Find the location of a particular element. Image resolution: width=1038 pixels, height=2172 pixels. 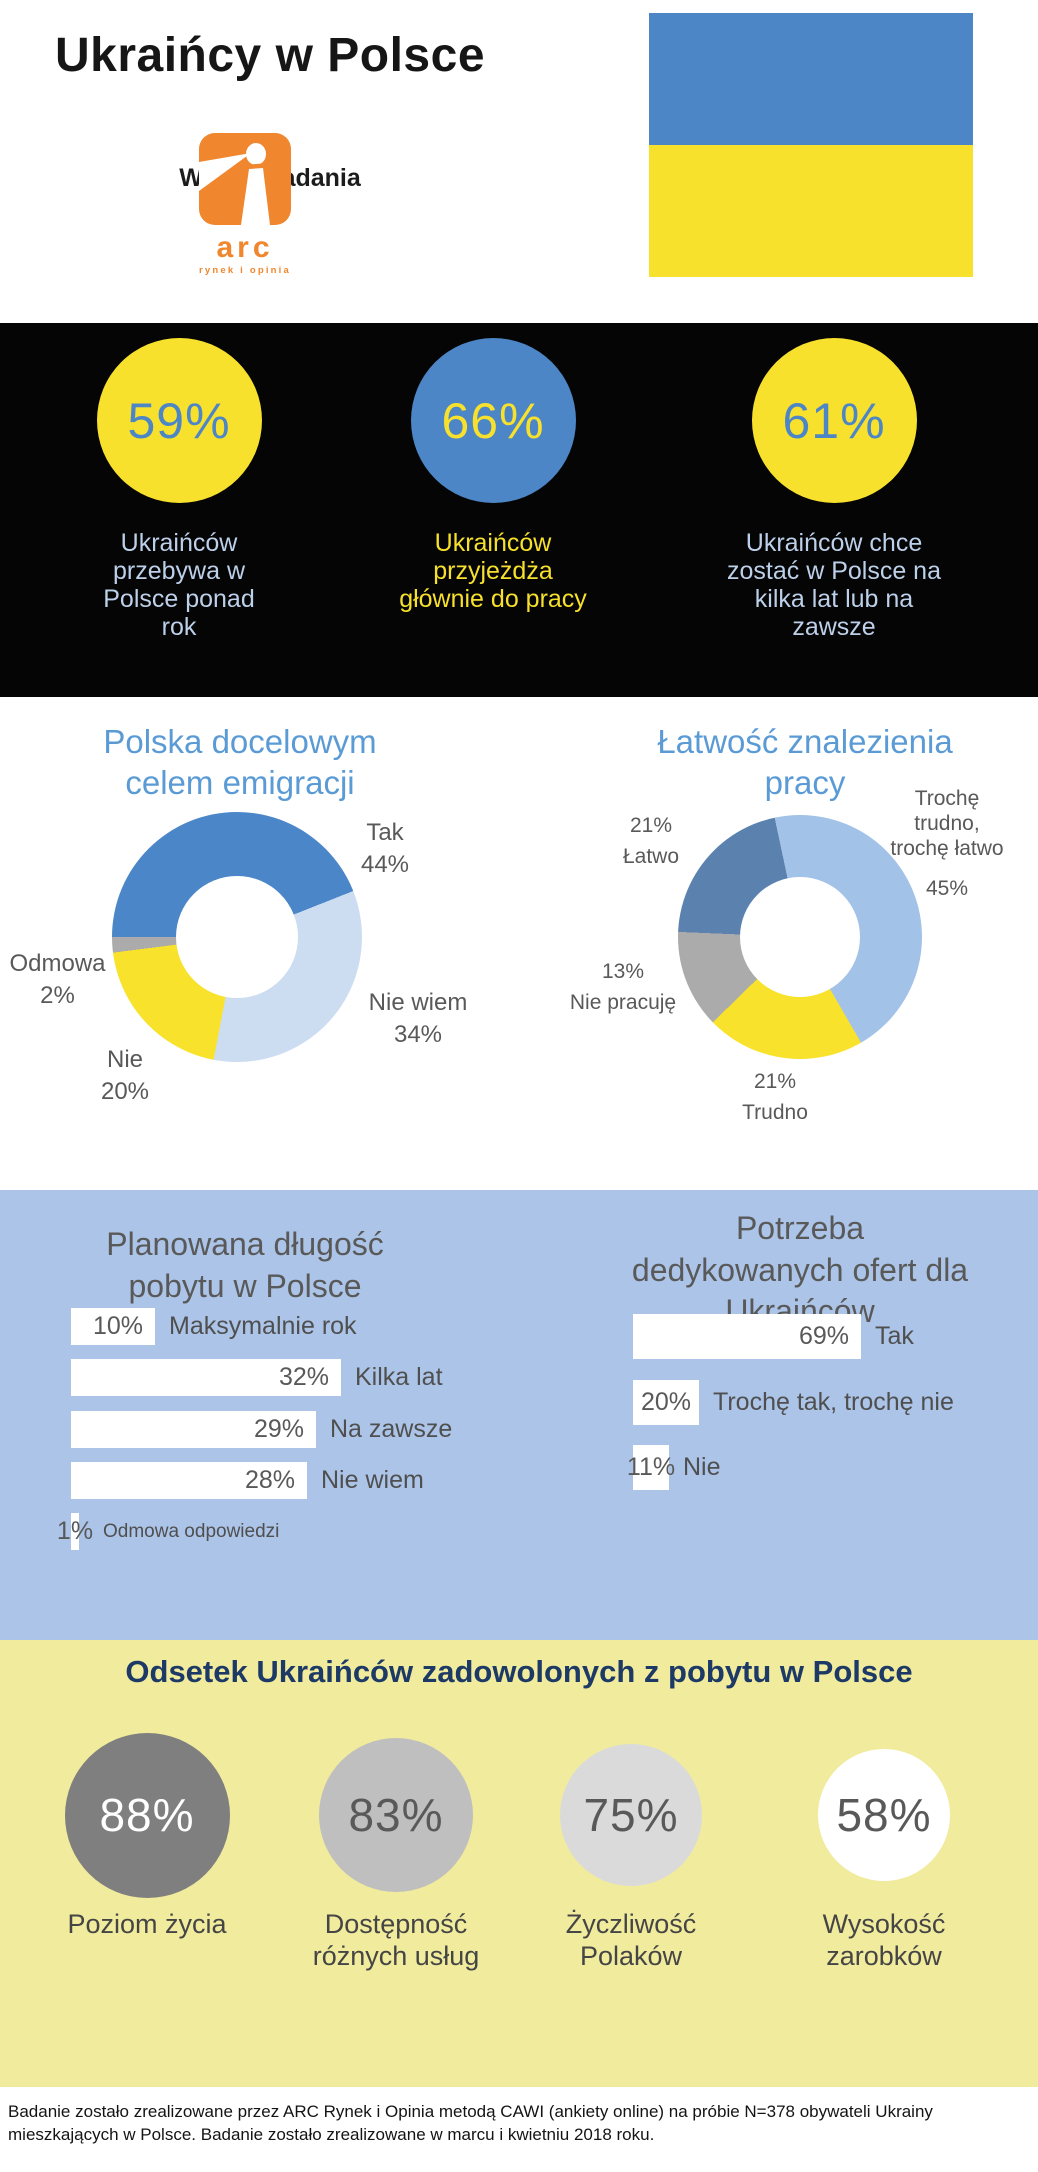

satisfaction-label: Dostępność różnych usług is located at coordinates (396, 1940).